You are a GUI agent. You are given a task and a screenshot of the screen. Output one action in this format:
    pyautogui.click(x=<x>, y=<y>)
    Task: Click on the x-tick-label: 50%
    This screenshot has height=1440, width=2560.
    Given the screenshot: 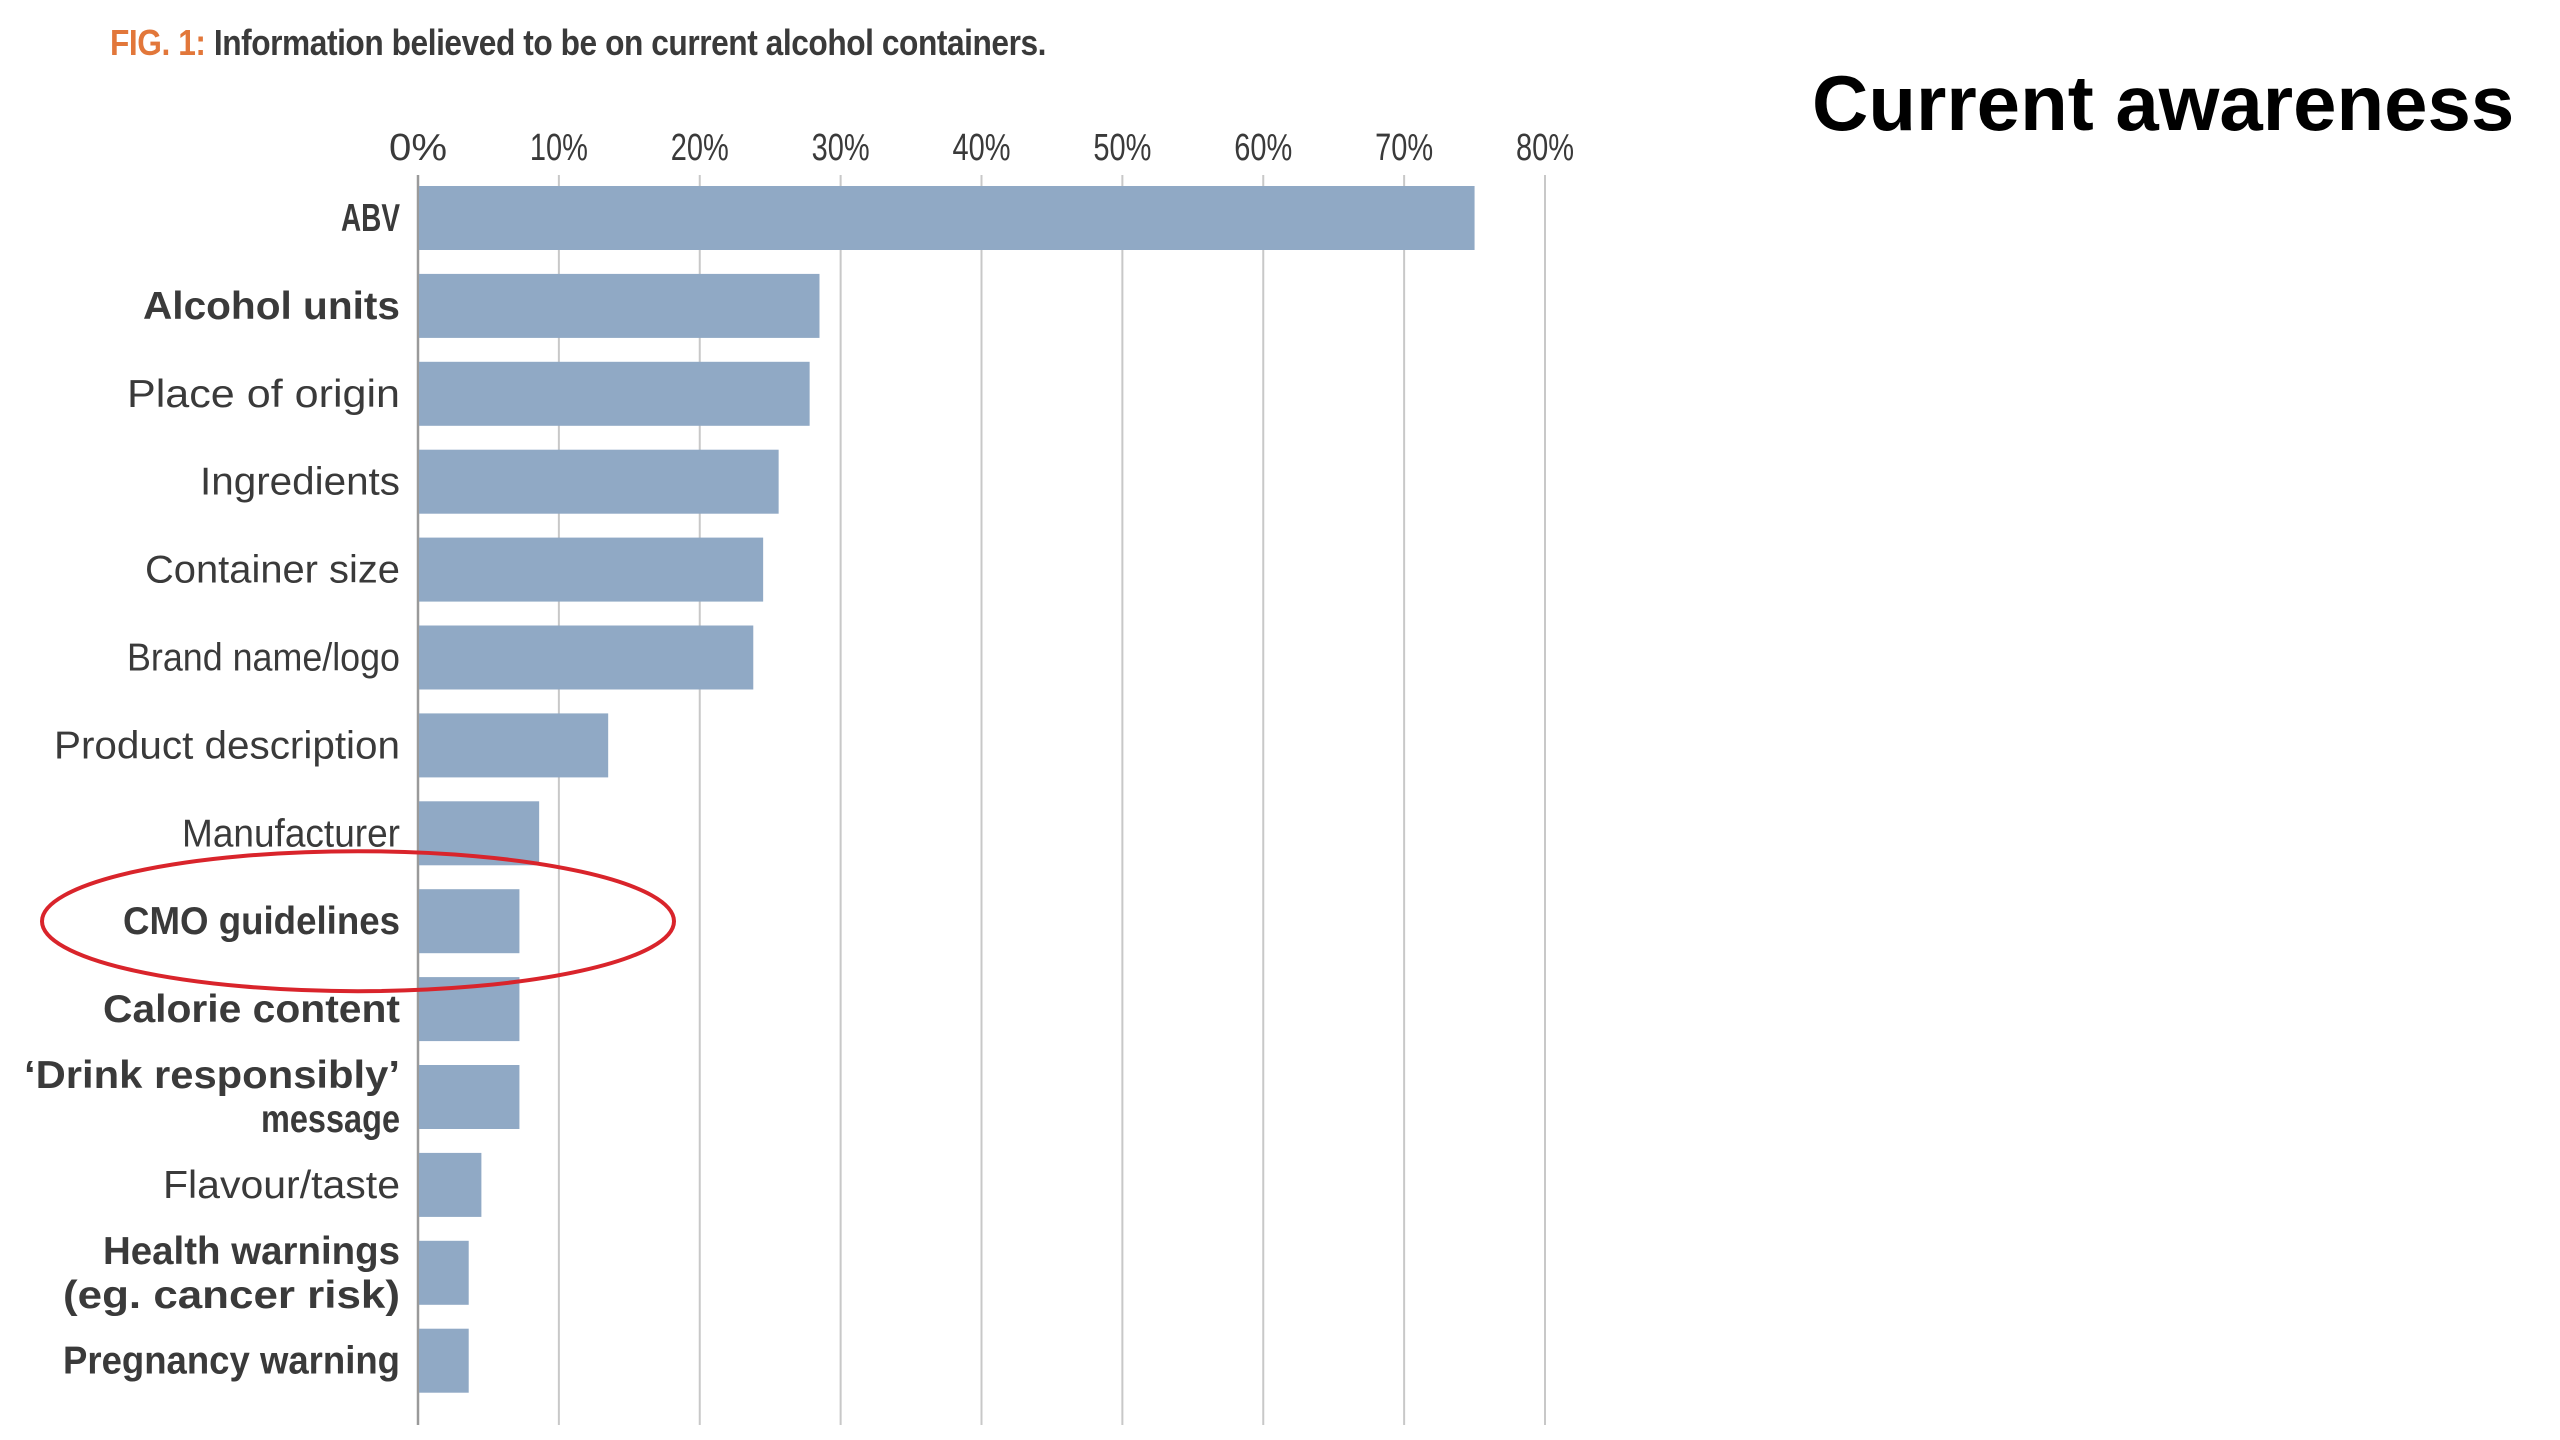 What is the action you would take?
    pyautogui.click(x=1122, y=148)
    